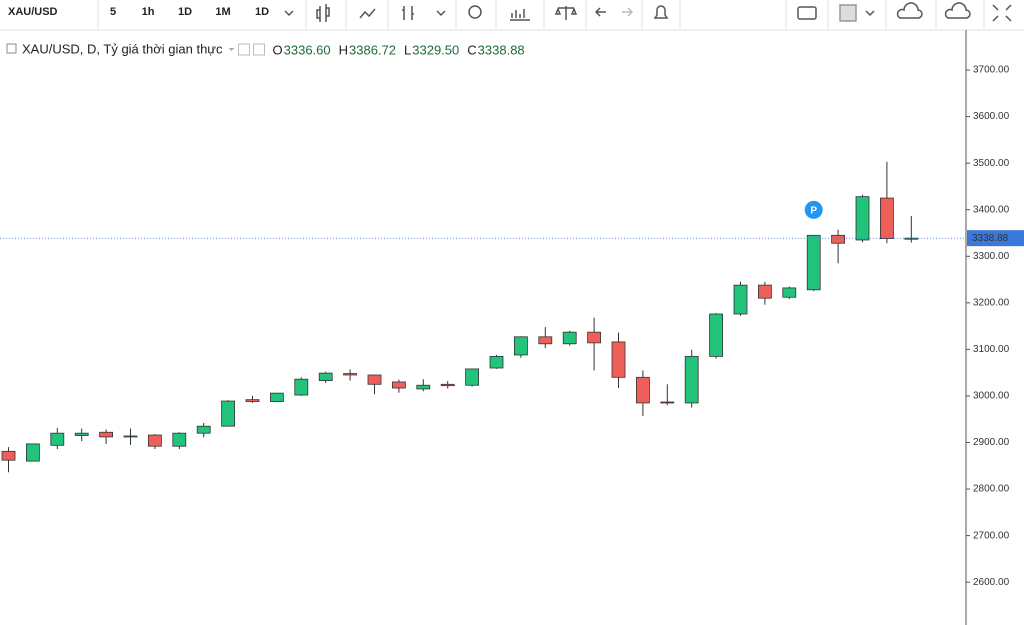 The image size is (1024, 625). What do you see at coordinates (11, 48) in the screenshot?
I see `collapse-icon` at bounding box center [11, 48].